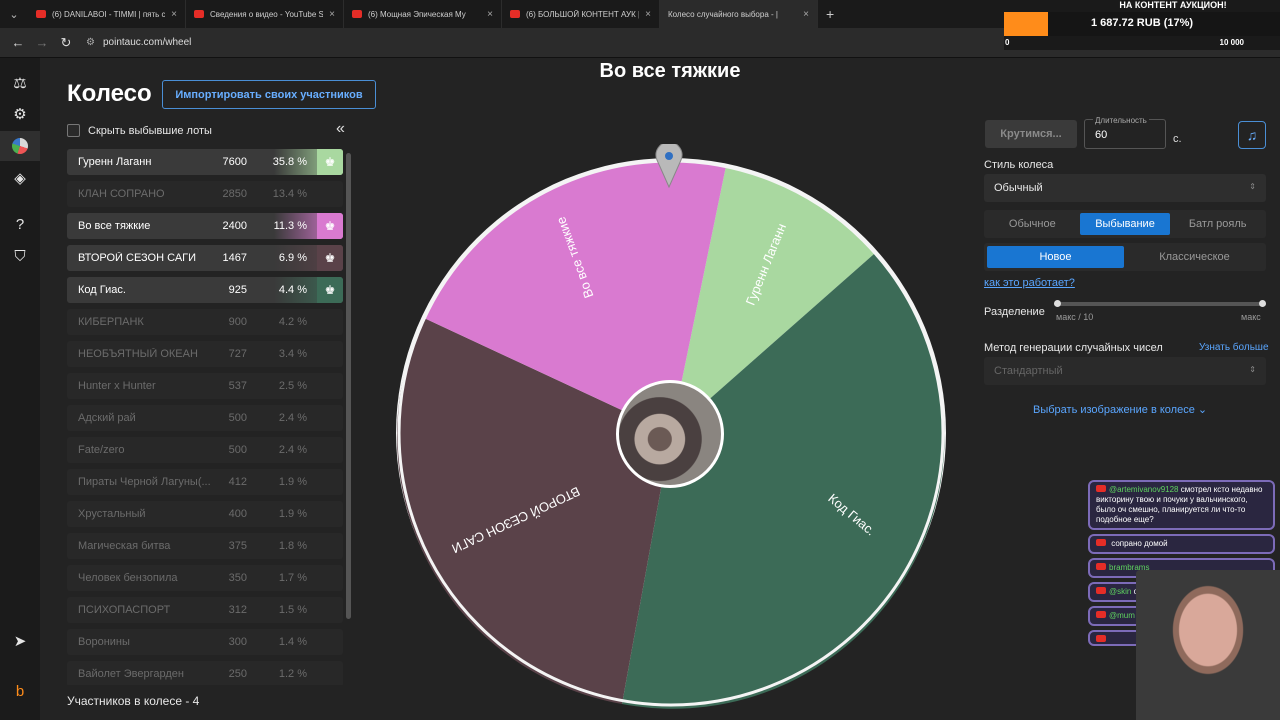 This screenshot has width=1280, height=720. What do you see at coordinates (1014, 312) in the screenshot?
I see `split-label: Разделение` at bounding box center [1014, 312].